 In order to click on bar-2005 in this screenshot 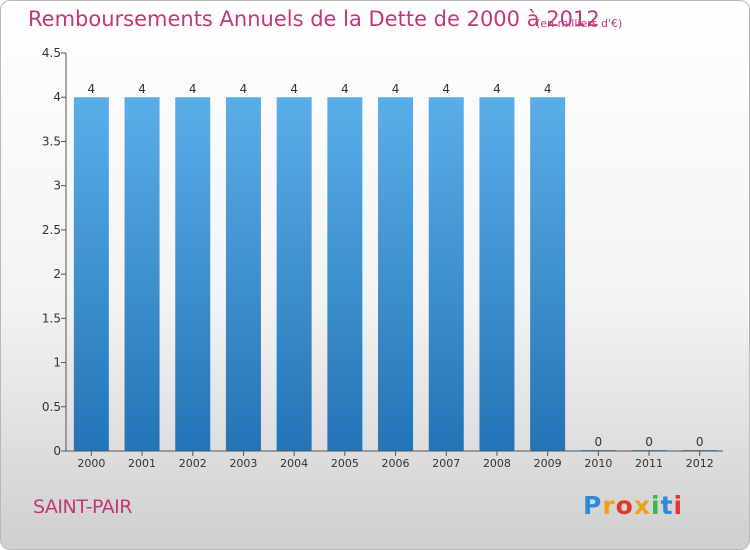, I will do `click(345, 274)`.